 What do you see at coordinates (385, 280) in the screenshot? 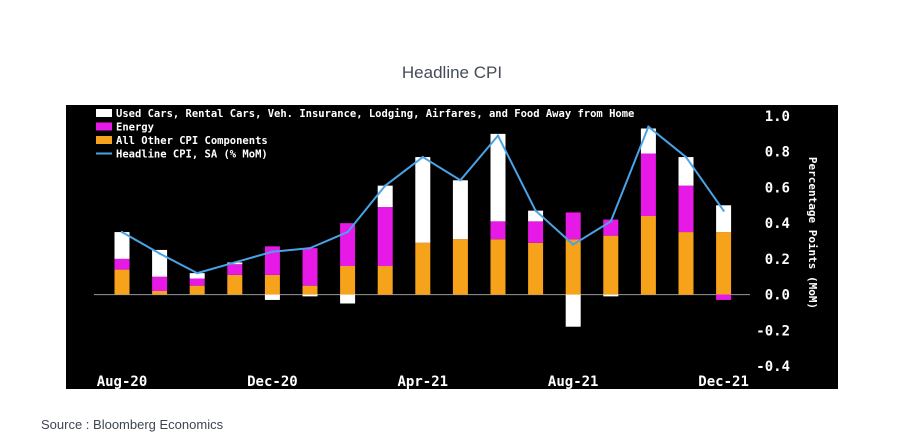
I see `bar-mar-21-other` at bounding box center [385, 280].